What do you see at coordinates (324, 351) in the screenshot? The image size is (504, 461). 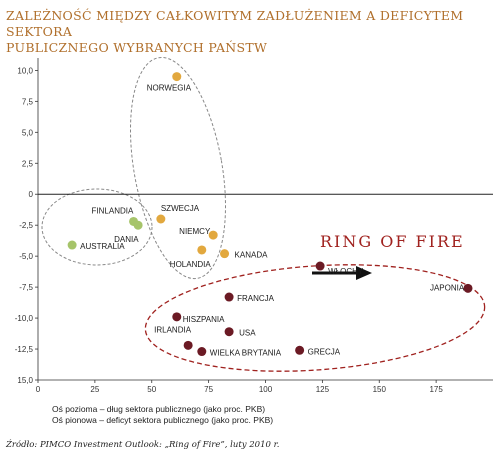 I see `point-label-grecja: GRECJA` at bounding box center [324, 351].